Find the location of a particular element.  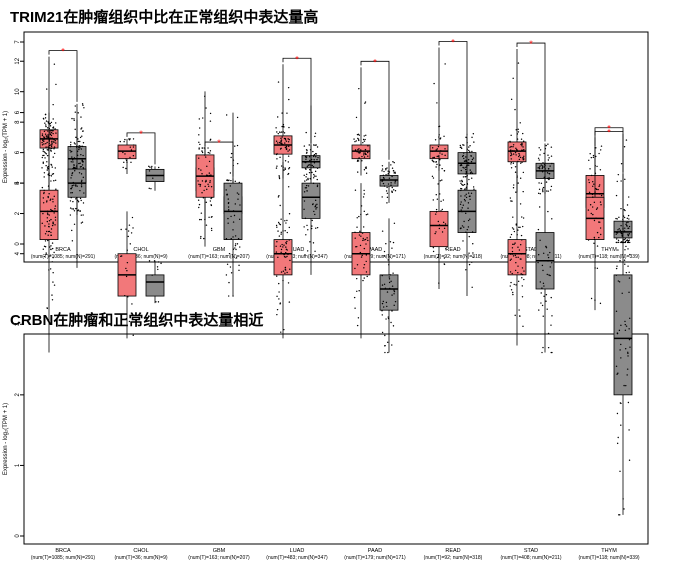

x-tick-sublabel: (num(T)=408; num(N)=211) is located at coordinates (530, 257).